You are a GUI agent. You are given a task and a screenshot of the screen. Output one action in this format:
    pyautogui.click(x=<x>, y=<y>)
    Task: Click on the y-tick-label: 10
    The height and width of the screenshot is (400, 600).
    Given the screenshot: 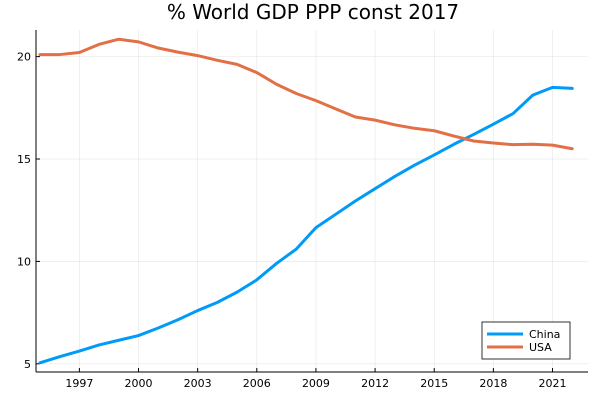 What is the action you would take?
    pyautogui.click(x=24, y=261)
    